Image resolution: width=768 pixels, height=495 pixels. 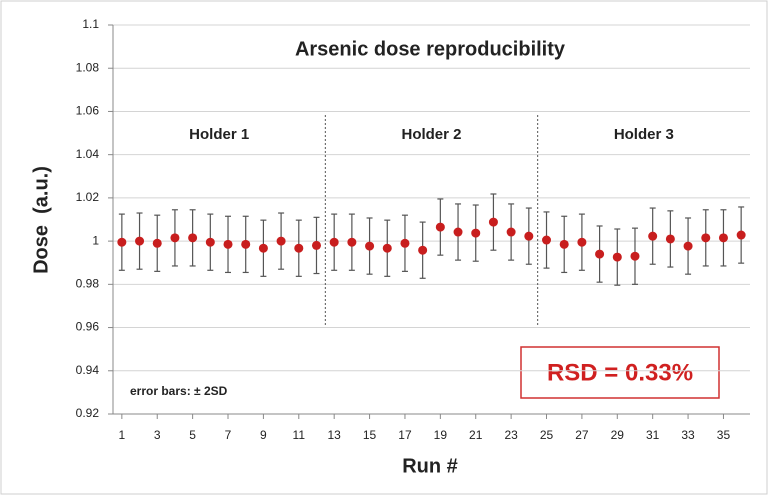 I want to click on x-tick-label: 1, so click(x=122, y=435).